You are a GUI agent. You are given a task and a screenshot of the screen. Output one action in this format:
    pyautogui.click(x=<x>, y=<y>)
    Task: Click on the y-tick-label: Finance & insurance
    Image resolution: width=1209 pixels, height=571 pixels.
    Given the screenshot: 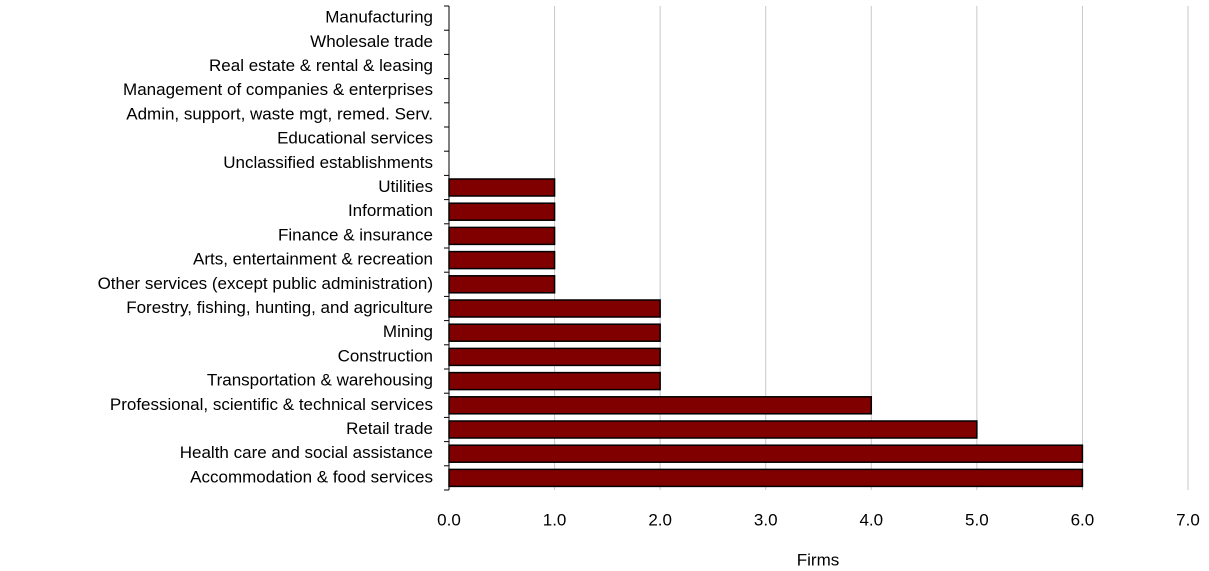 What is the action you would take?
    pyautogui.click(x=355, y=234)
    